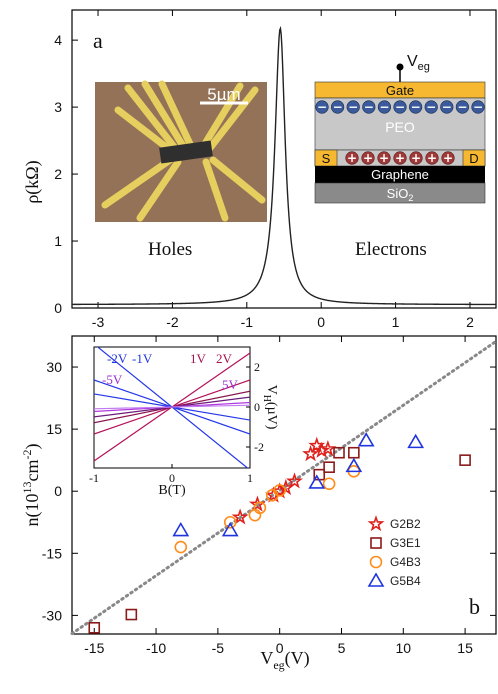 The width and height of the screenshot is (498, 694). I want to click on gate-terminal-icon, so click(400, 67).